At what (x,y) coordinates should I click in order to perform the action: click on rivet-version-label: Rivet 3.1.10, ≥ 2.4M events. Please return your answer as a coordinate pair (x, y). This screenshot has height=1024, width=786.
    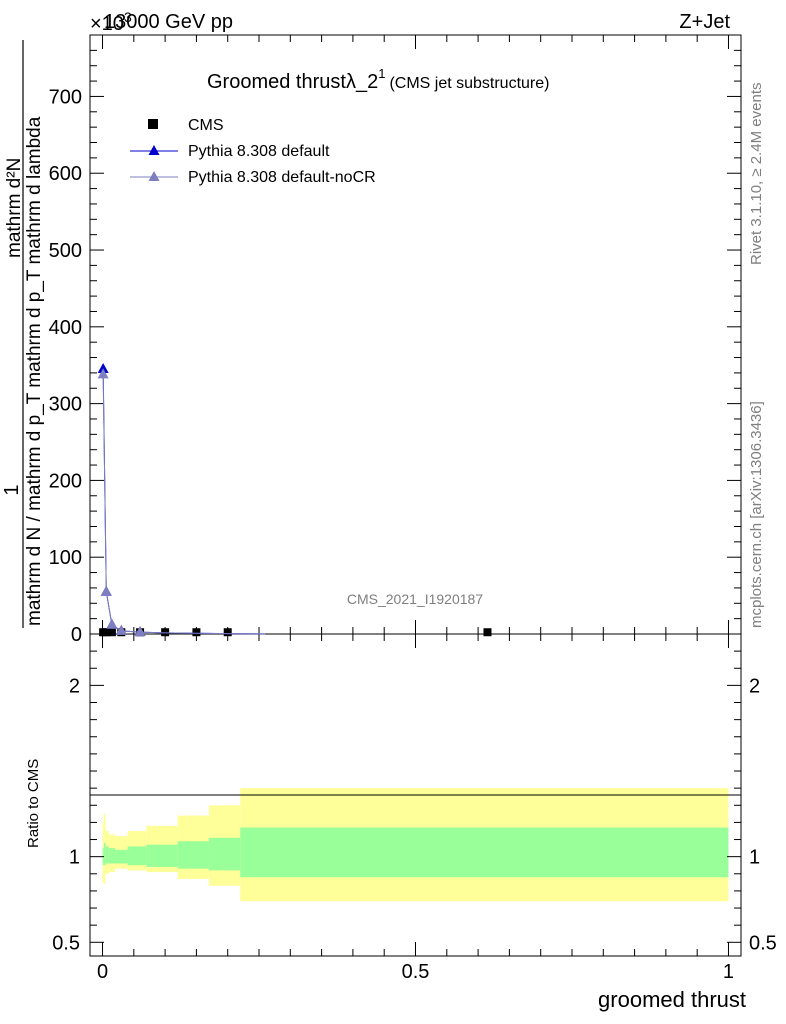
    Looking at the image, I should click on (756, 174).